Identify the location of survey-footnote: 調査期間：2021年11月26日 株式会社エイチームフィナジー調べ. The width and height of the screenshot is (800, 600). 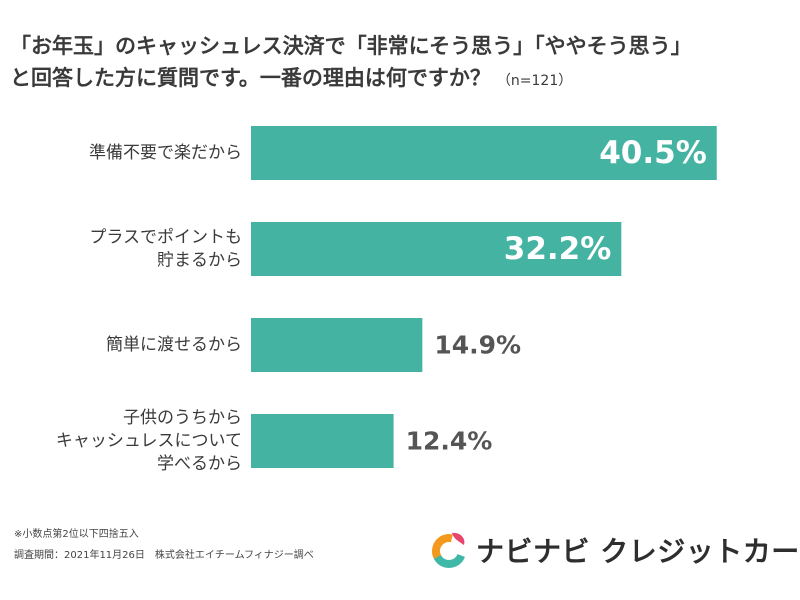
(164, 555).